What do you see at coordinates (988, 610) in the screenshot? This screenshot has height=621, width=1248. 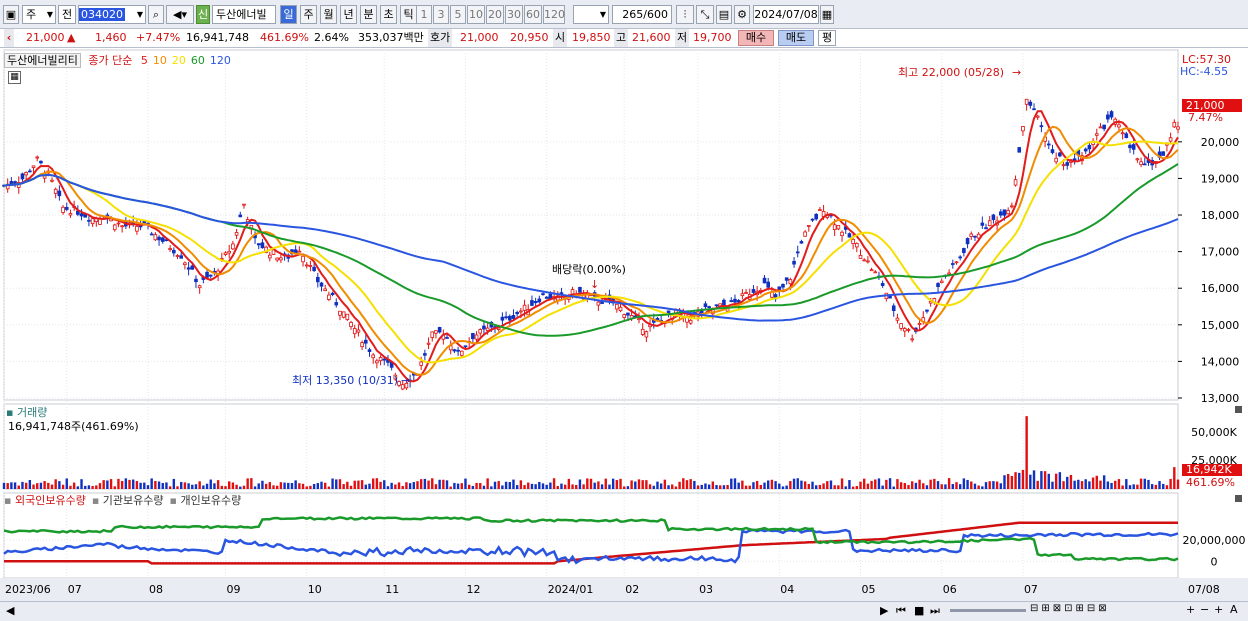 I see `zoom-slider` at bounding box center [988, 610].